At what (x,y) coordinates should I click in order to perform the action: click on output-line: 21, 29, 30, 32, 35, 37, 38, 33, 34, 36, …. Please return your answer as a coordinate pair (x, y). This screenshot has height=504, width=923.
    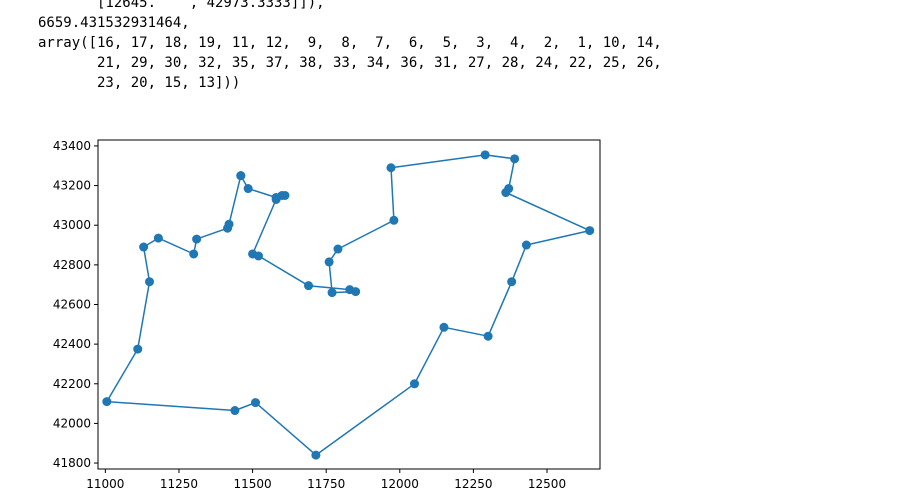
    Looking at the image, I should click on (350, 63).